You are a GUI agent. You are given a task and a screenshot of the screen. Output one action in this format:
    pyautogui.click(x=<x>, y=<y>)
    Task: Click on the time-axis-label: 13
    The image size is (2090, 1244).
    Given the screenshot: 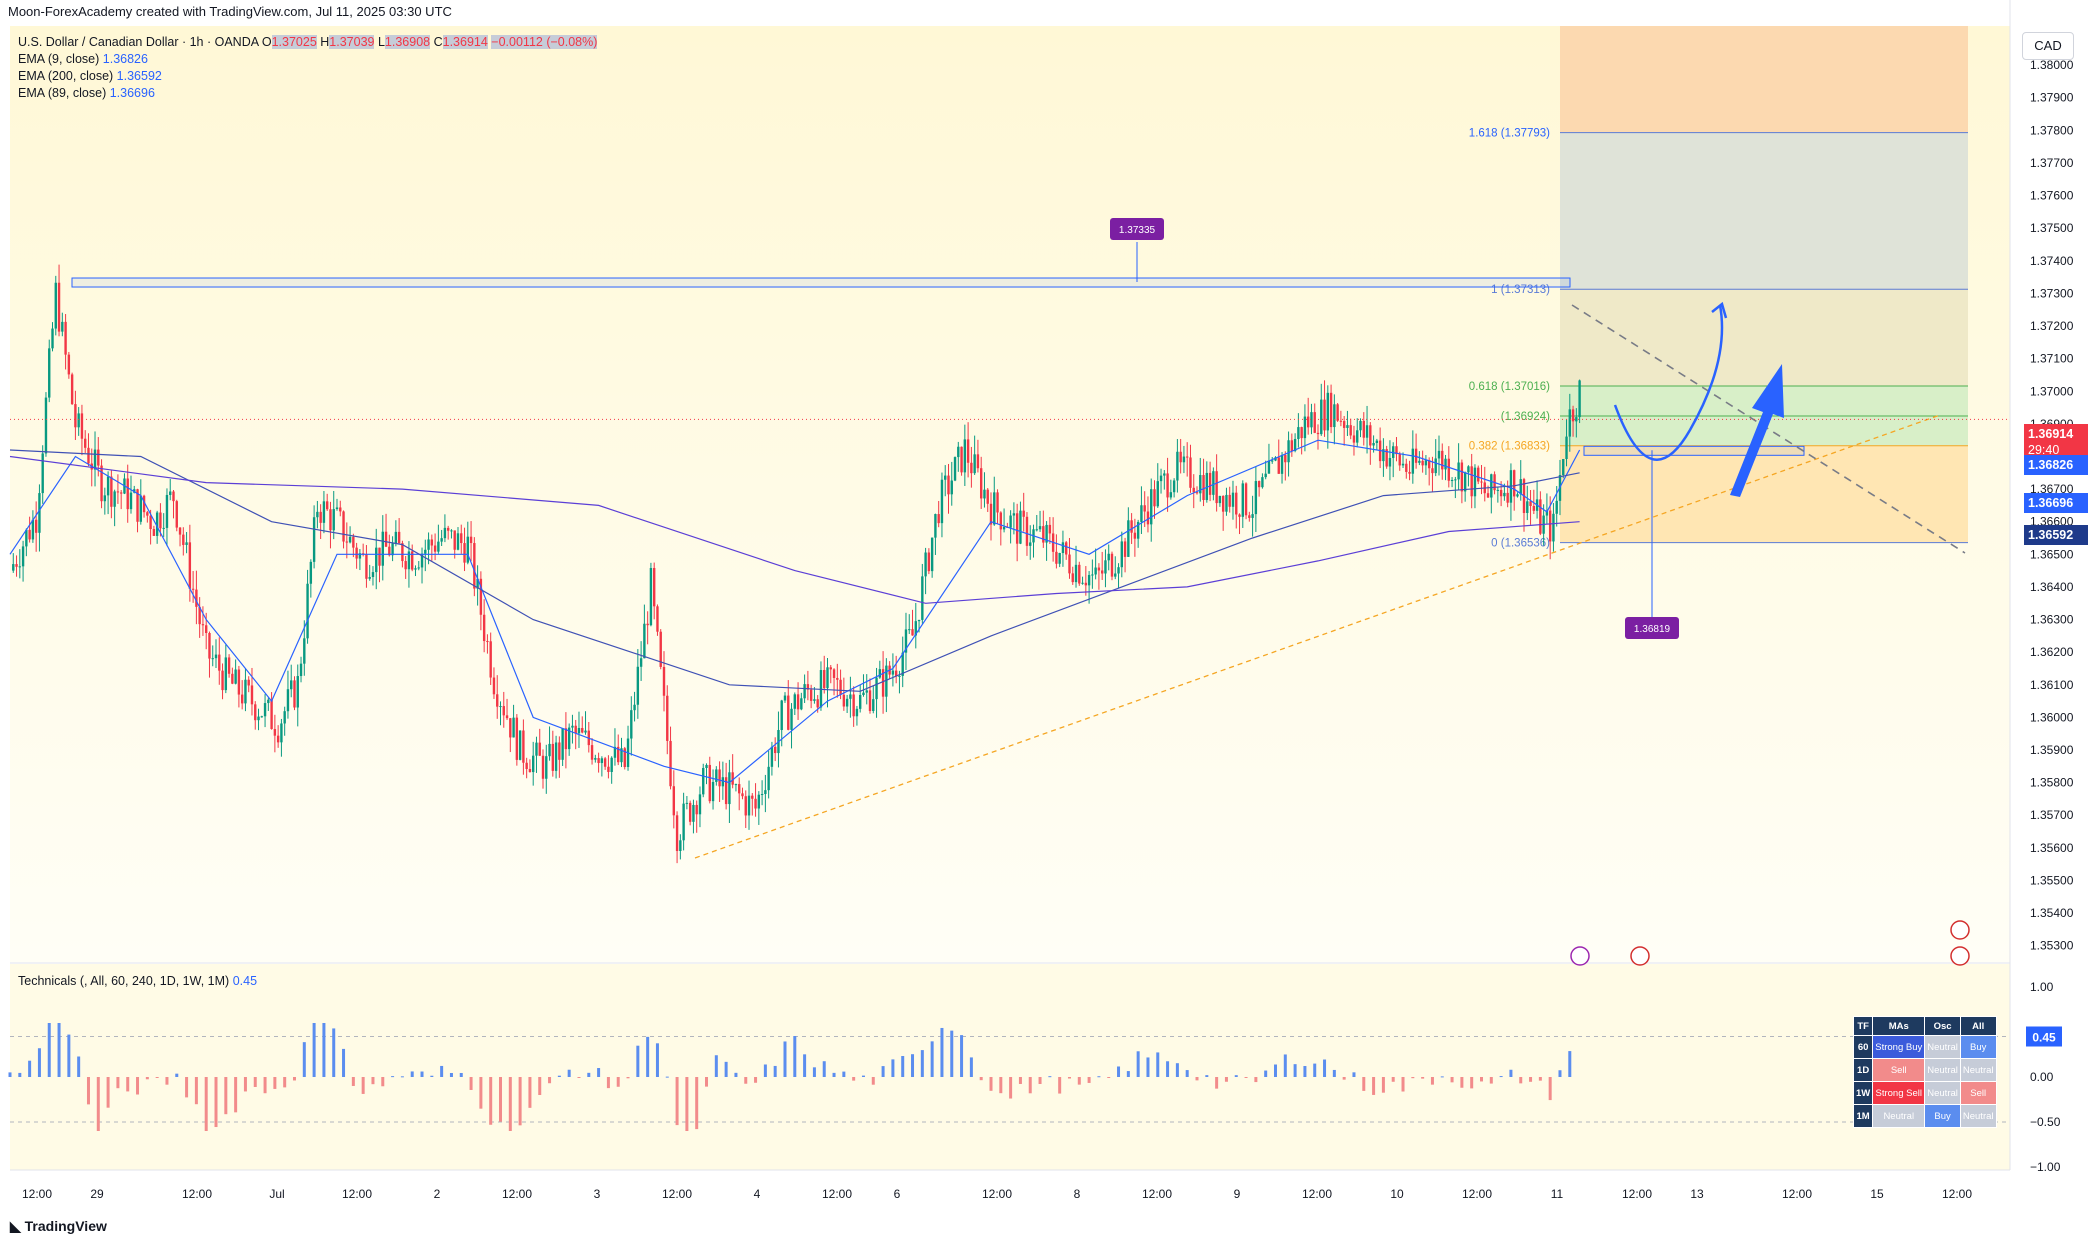 What is the action you would take?
    pyautogui.click(x=1697, y=1194)
    